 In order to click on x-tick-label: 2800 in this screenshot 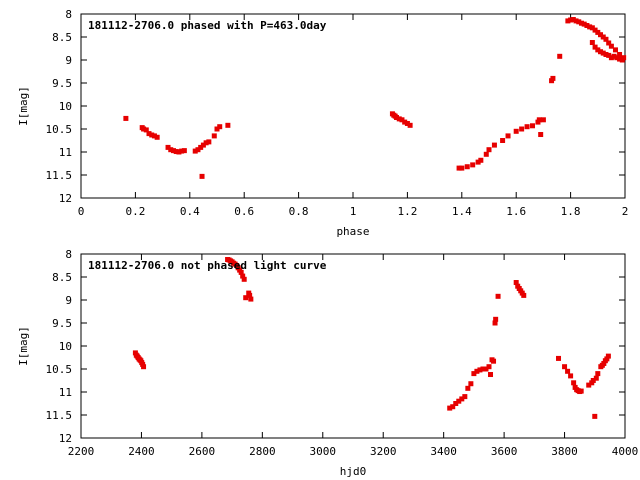, I will do `click(262, 451)`.